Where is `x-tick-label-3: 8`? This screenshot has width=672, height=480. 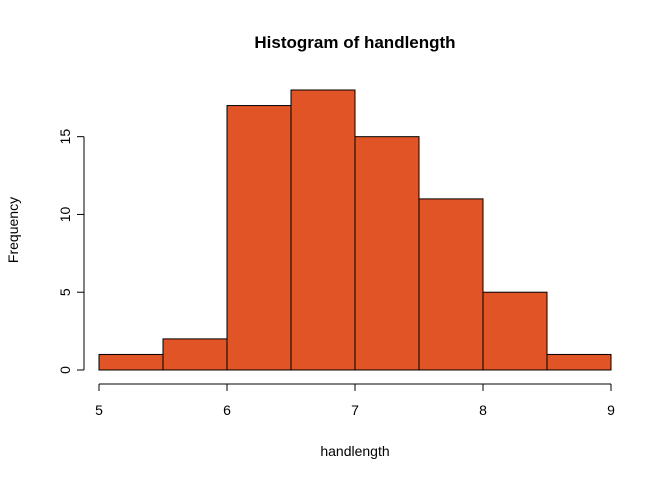 x-tick-label-3: 8 is located at coordinates (483, 410).